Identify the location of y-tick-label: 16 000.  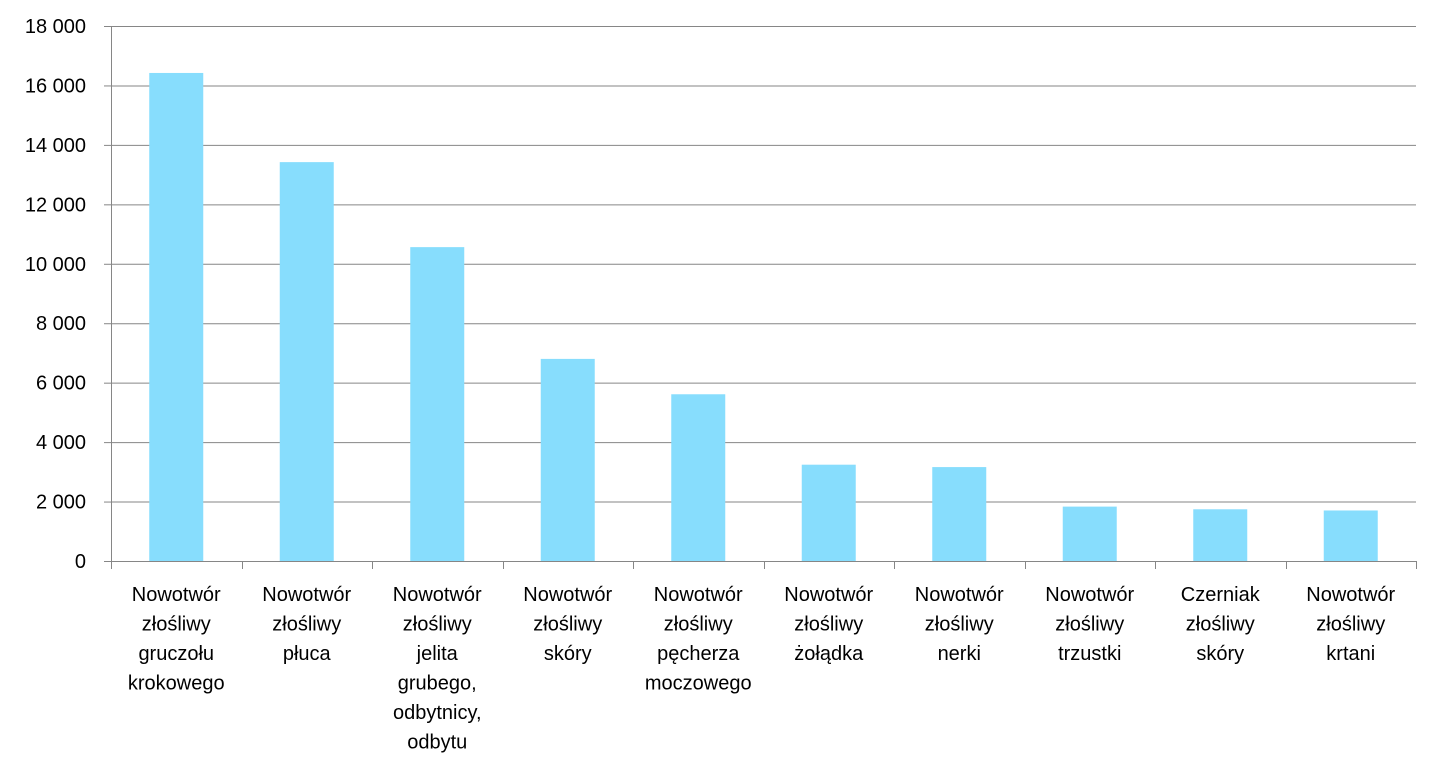
(55, 86).